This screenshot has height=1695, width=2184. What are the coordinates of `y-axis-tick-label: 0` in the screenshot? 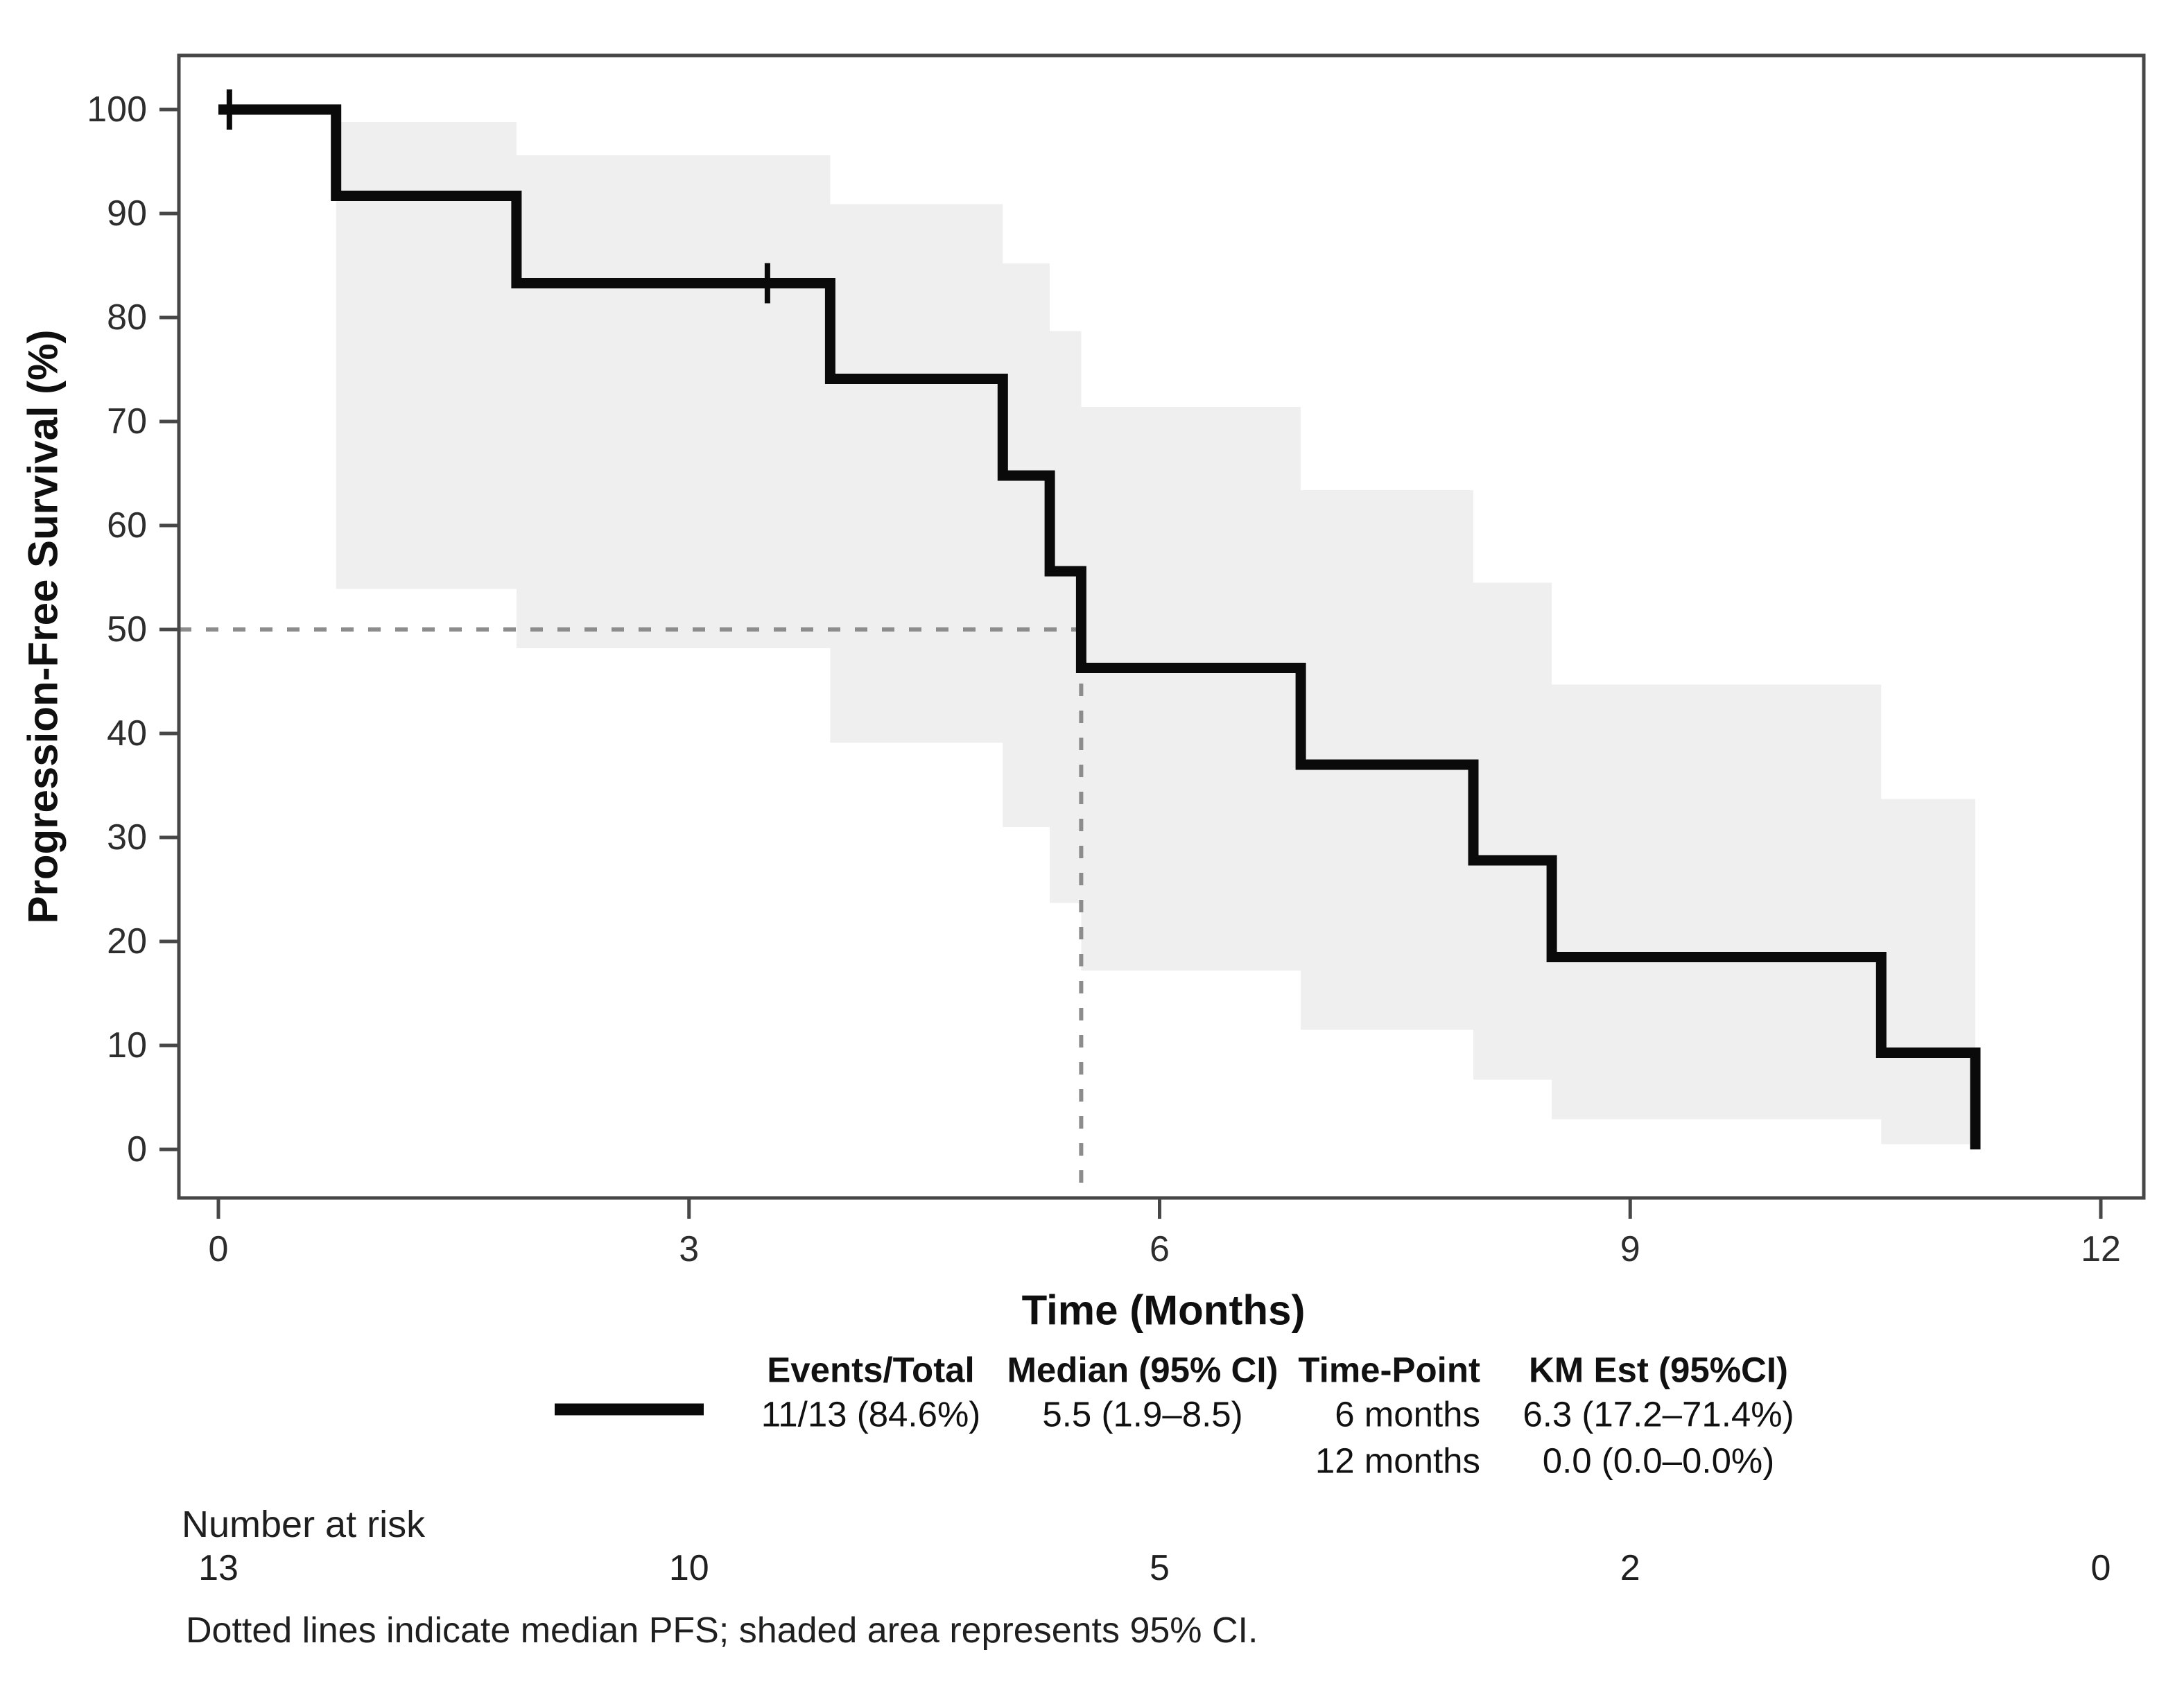 It's located at (137, 1149).